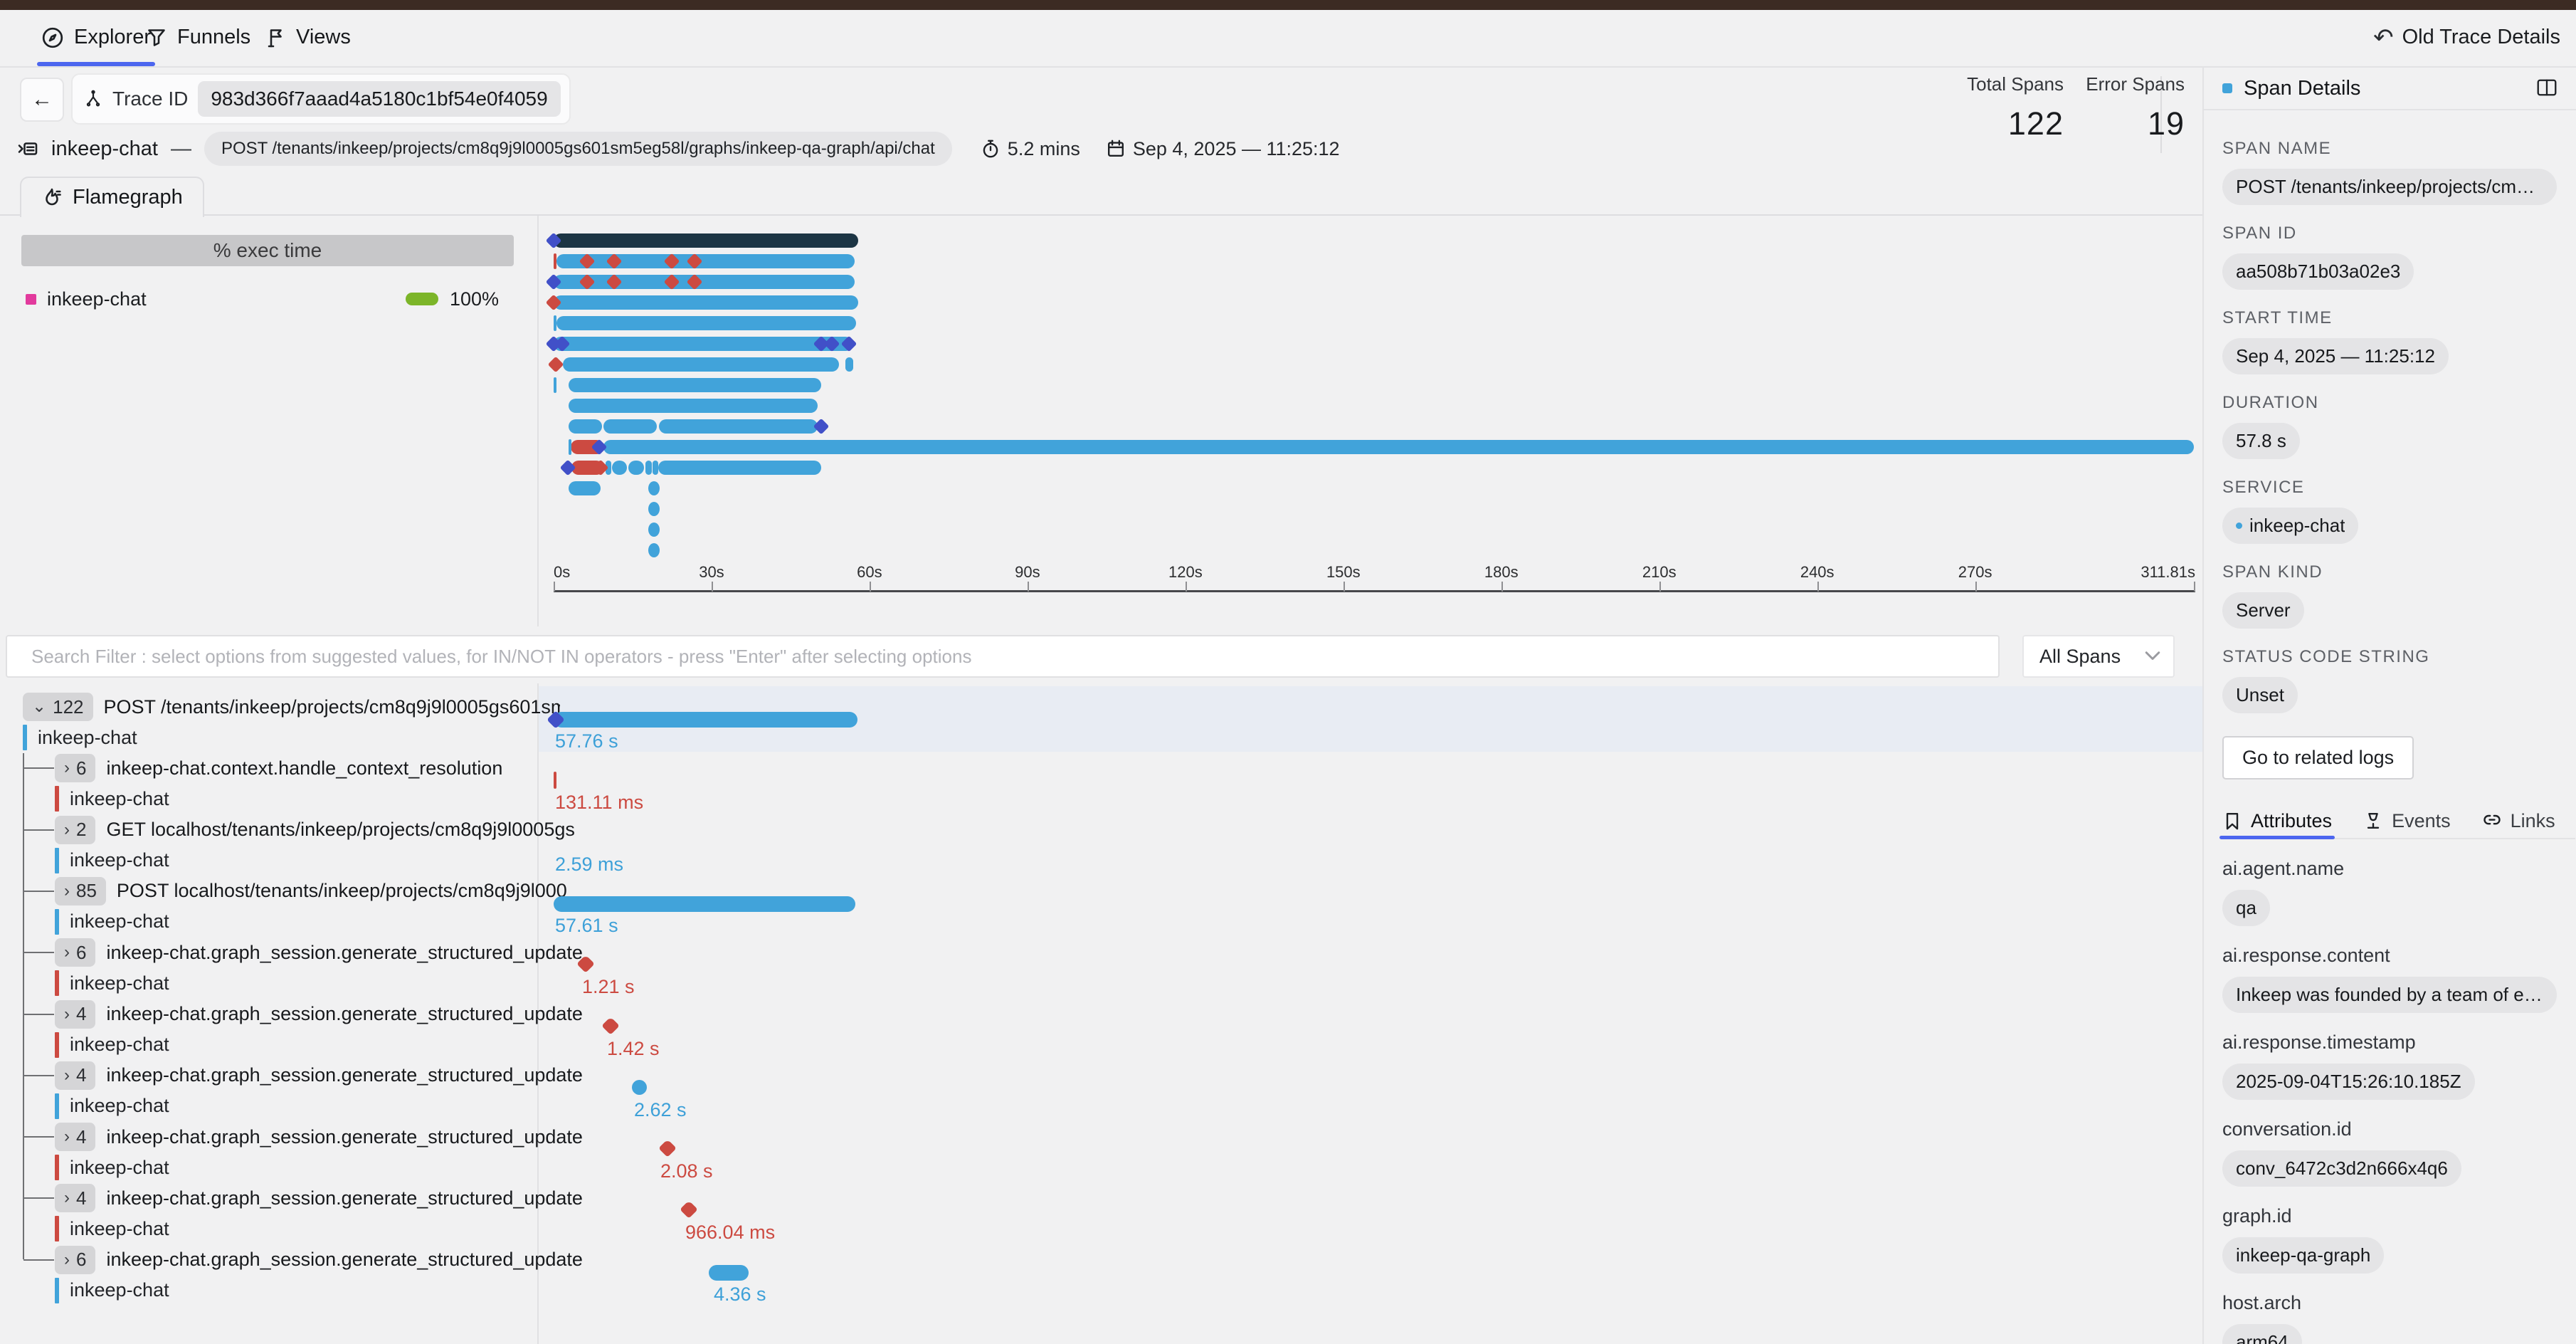 This screenshot has width=2576, height=1344. What do you see at coordinates (68, 706) in the screenshot?
I see `span-count: 122` at bounding box center [68, 706].